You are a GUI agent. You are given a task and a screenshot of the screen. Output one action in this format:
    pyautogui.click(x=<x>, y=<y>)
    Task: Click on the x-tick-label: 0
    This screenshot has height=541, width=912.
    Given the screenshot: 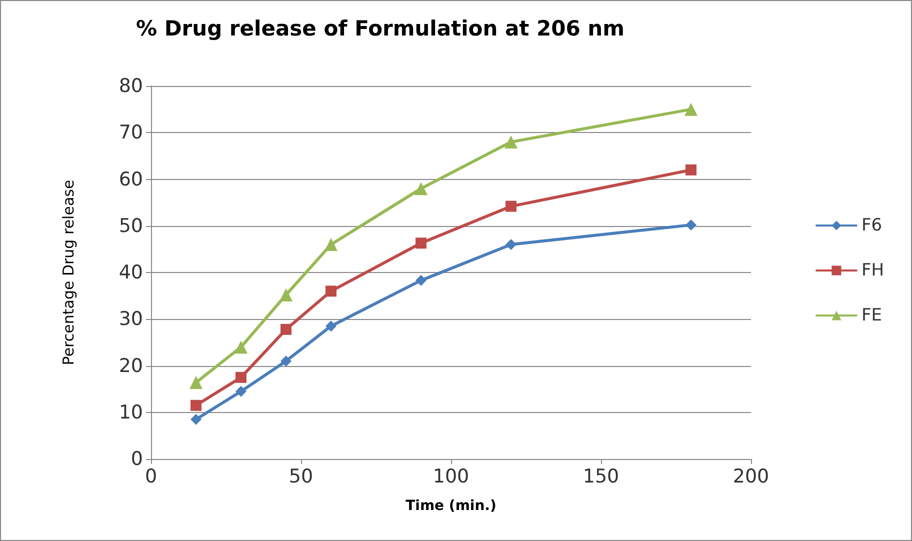 What is the action you would take?
    pyautogui.click(x=151, y=477)
    